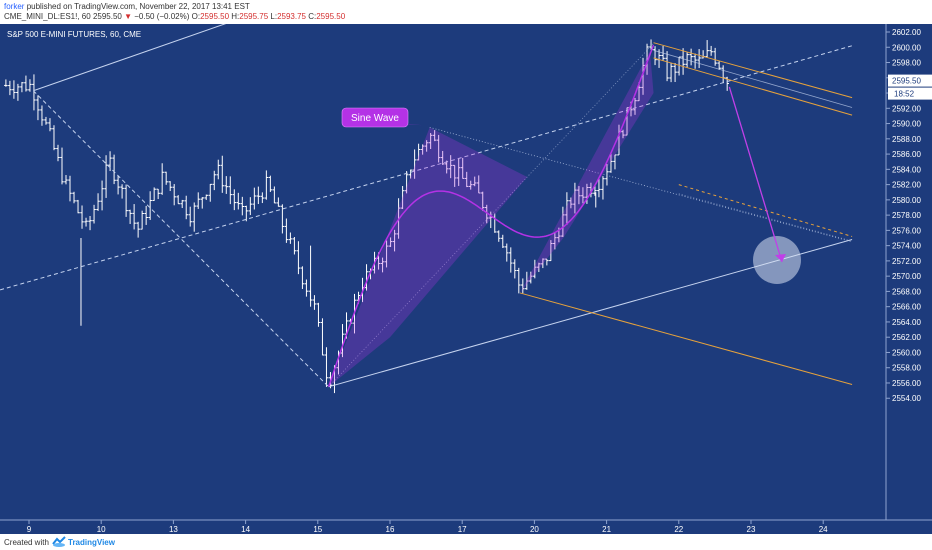 The width and height of the screenshot is (932, 550). Describe the element at coordinates (906, 81) in the screenshot. I see `last-price-label: 2595.50` at that location.